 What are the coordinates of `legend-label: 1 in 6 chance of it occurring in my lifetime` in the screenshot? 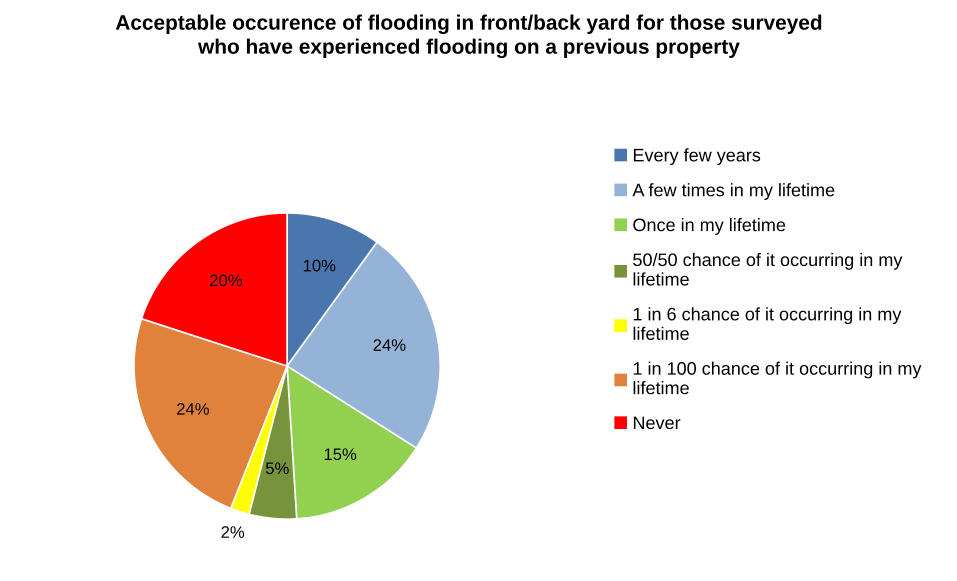 It's located at (768, 323).